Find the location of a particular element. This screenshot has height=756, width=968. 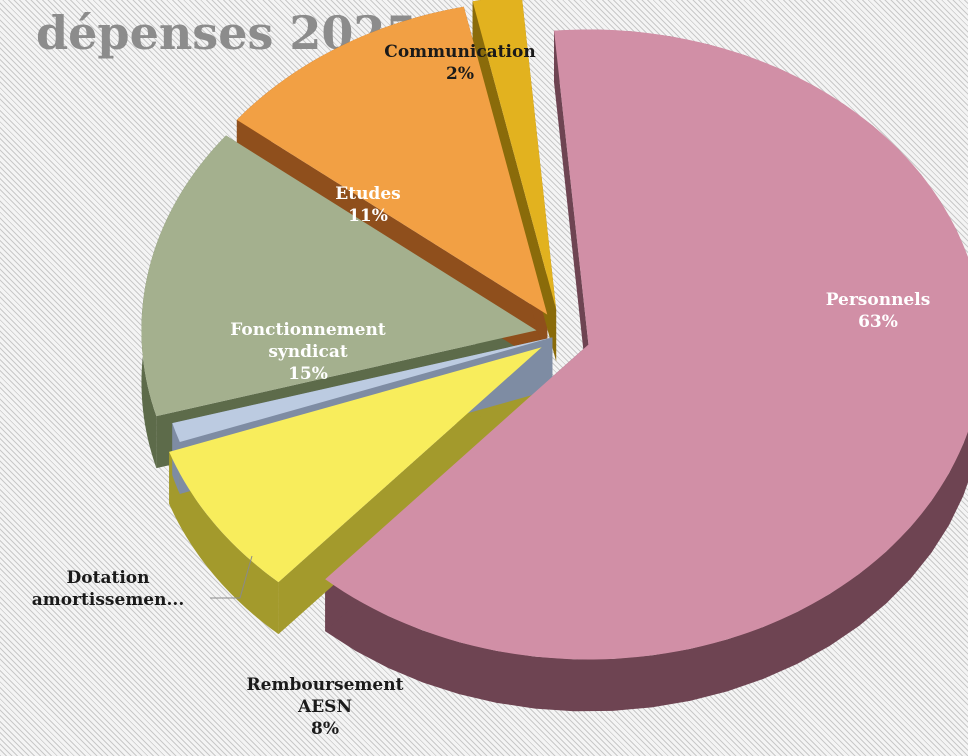

slice-value-label: 8% is located at coordinates (325, 729).